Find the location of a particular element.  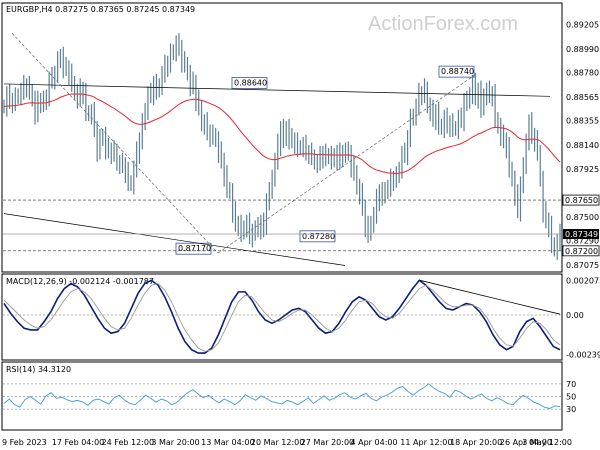

rsi-y-tick: 30 is located at coordinates (571, 409).